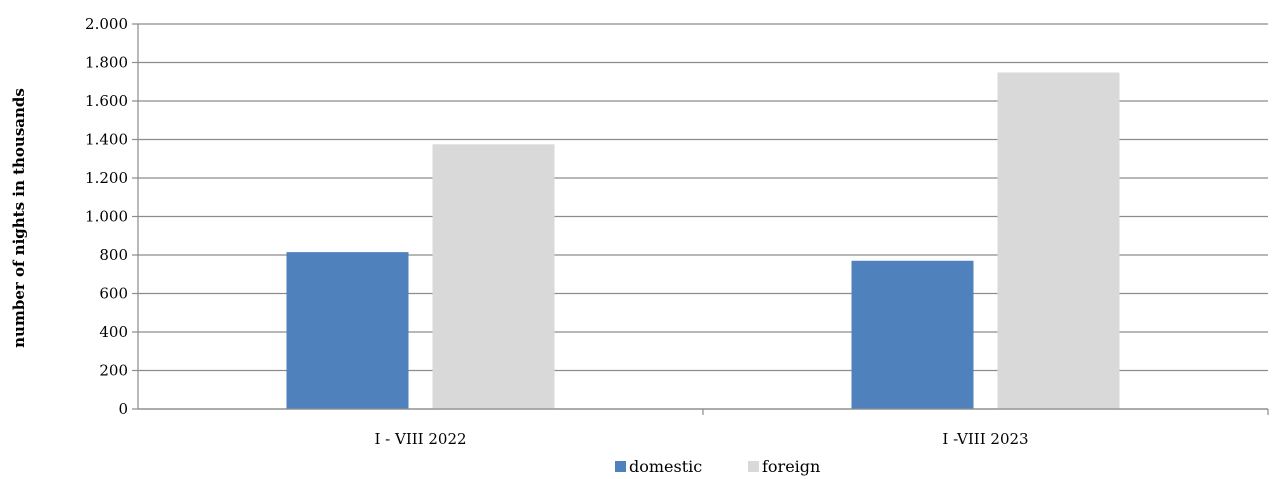 Image resolution: width=1280 pixels, height=479 pixels. What do you see at coordinates (791, 466) in the screenshot?
I see `legend-label-foreign: foreign` at bounding box center [791, 466].